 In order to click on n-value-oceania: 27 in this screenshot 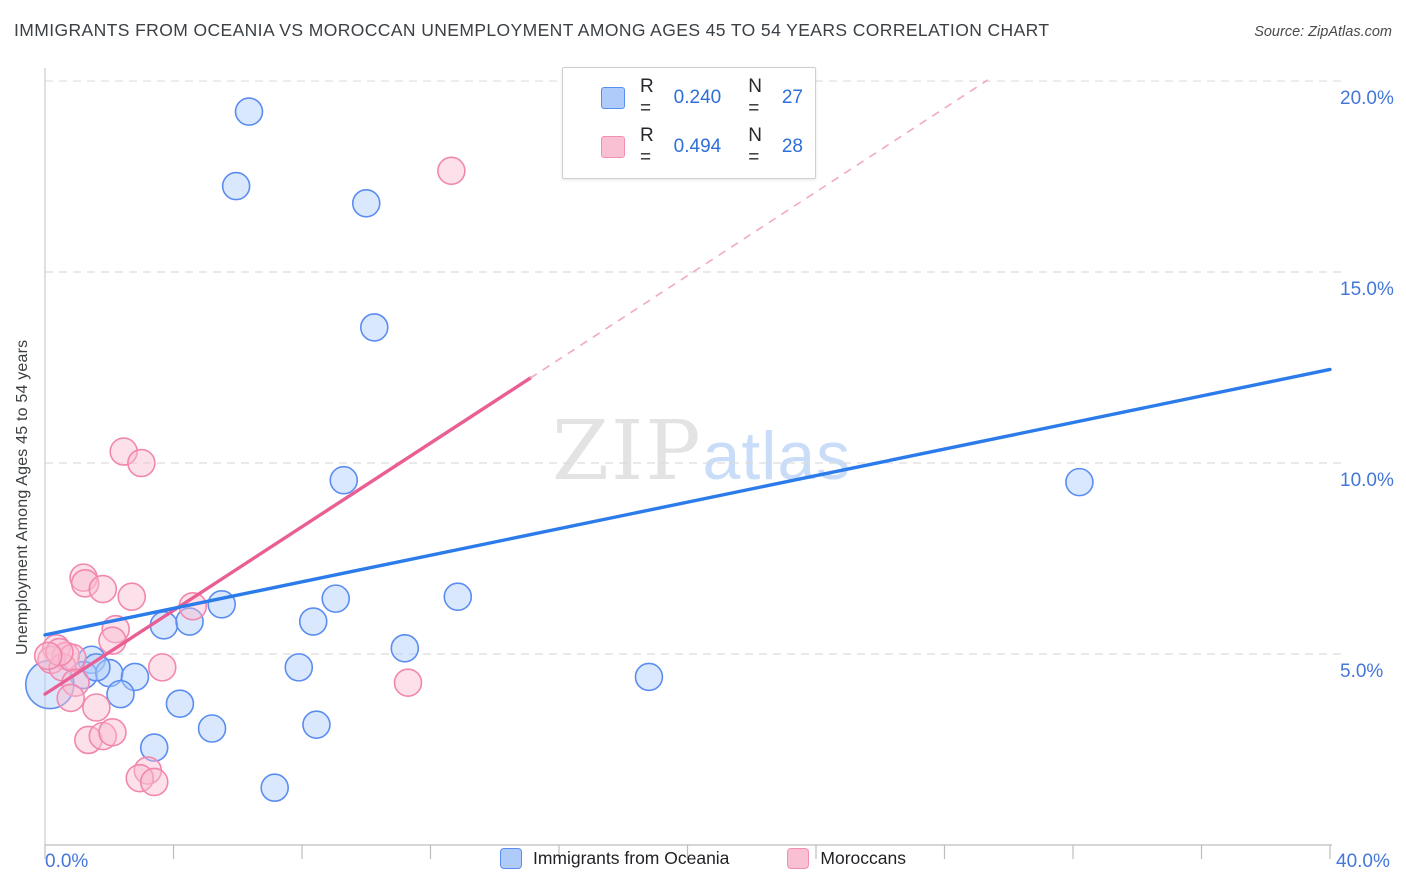, I will do `click(792, 97)`.